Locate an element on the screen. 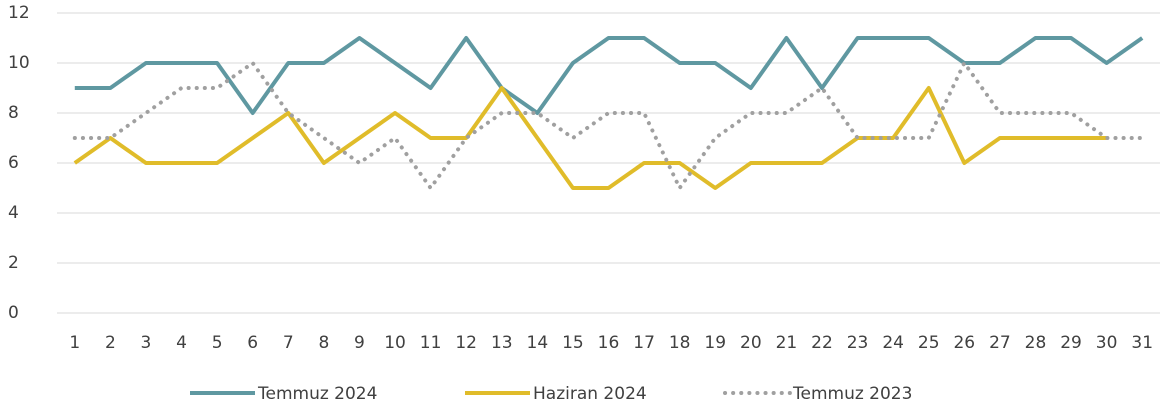 The image size is (1171, 414). y-tick-label: 12 is located at coordinates (19, 13).